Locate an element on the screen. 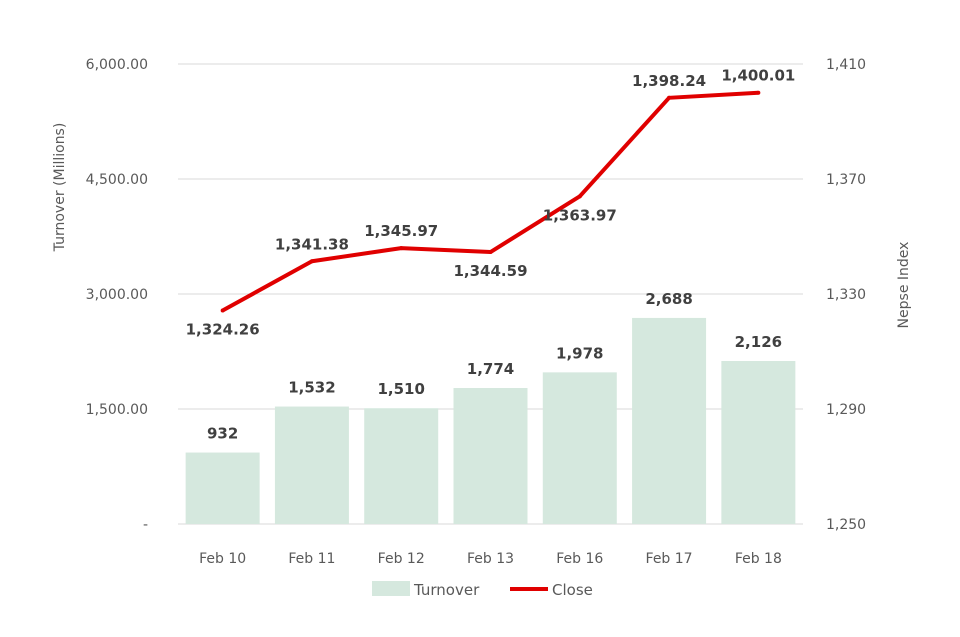 The height and width of the screenshot is (637, 960). left-tick-label: 3,000.00 is located at coordinates (117, 295).